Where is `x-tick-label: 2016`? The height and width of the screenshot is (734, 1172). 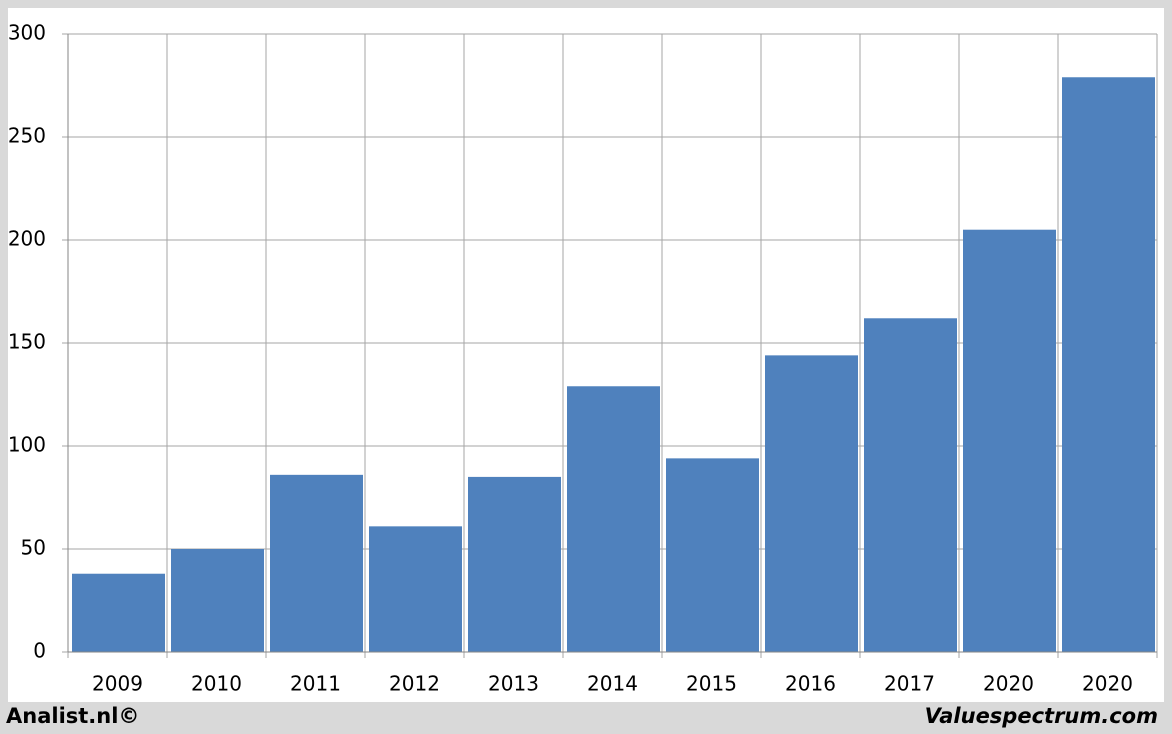
x-tick-label: 2016 is located at coordinates (810, 684).